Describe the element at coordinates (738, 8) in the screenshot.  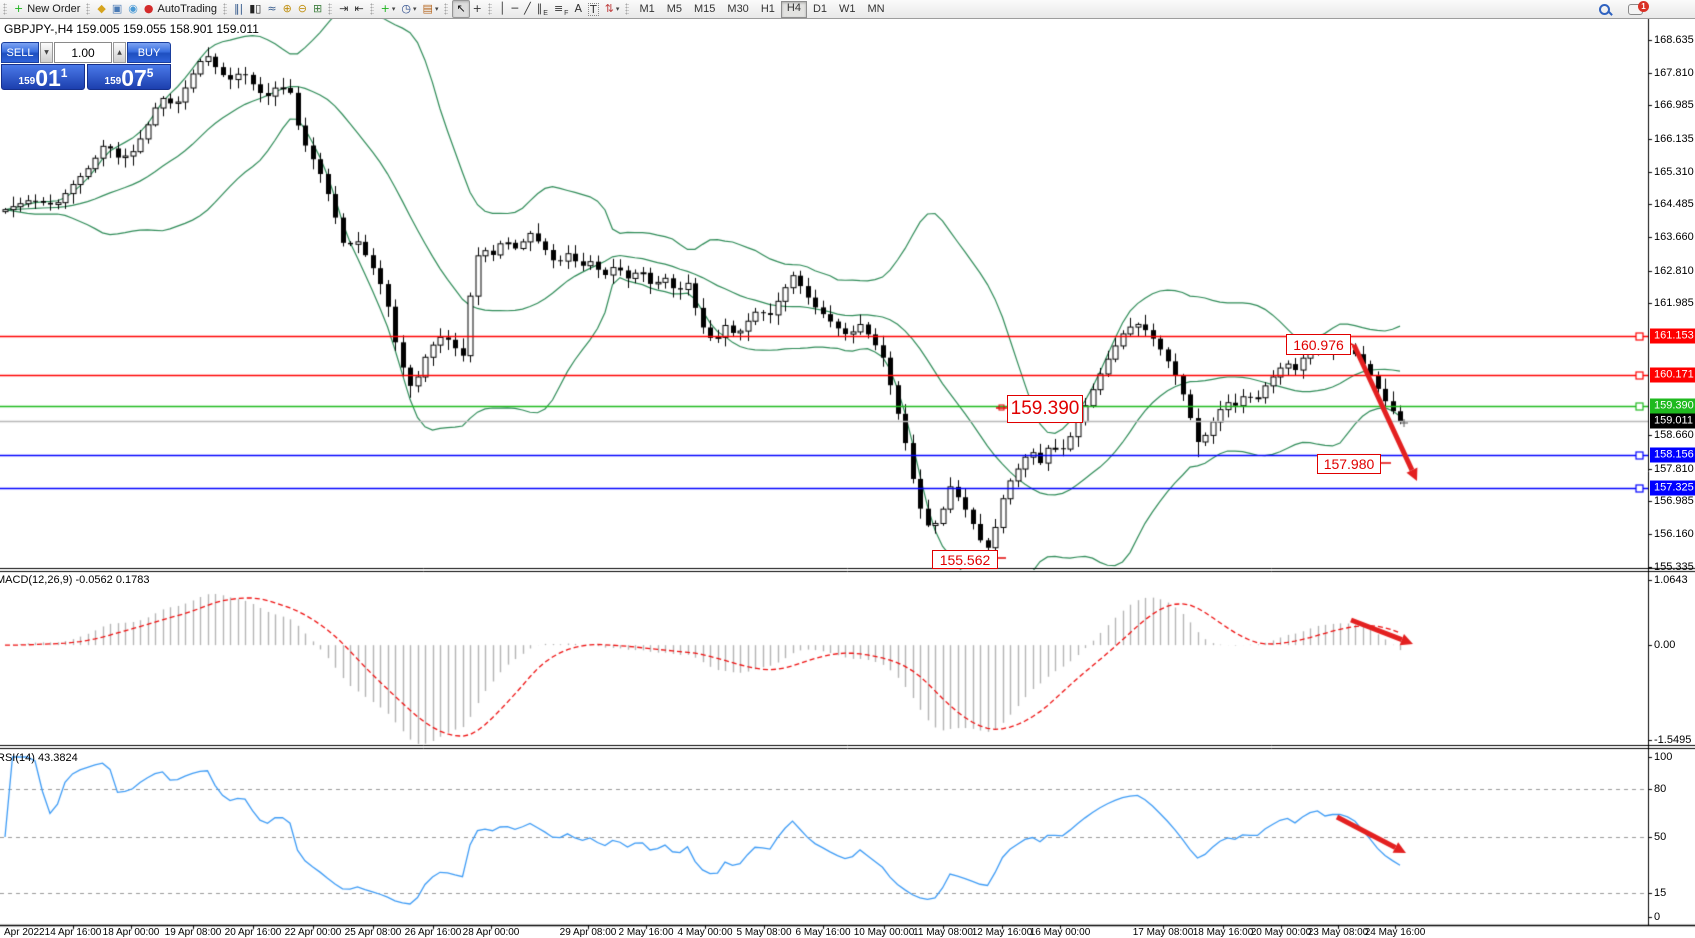
I see `timeframe-m30: M30` at that location.